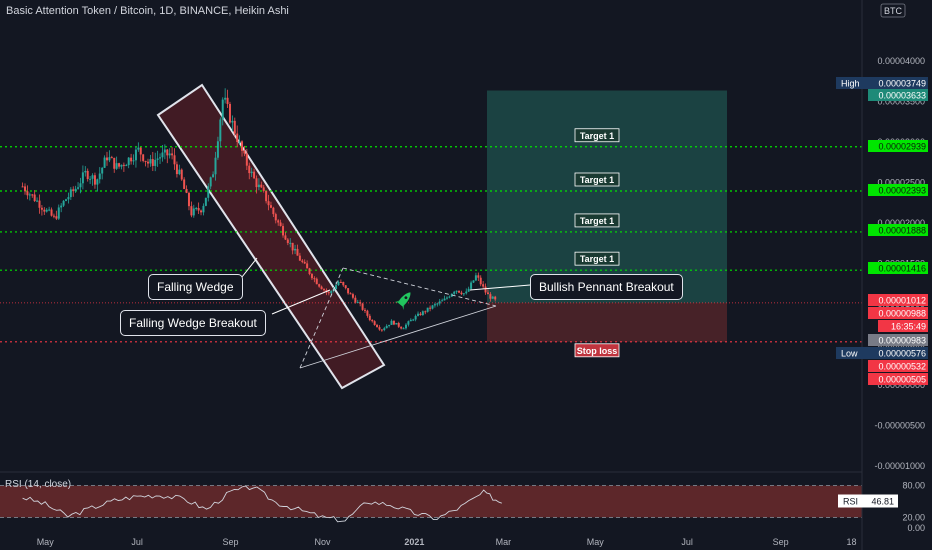 This screenshot has width=932, height=550. What do you see at coordinates (898, 300) in the screenshot?
I see `price-label: 0.00001012` at bounding box center [898, 300].